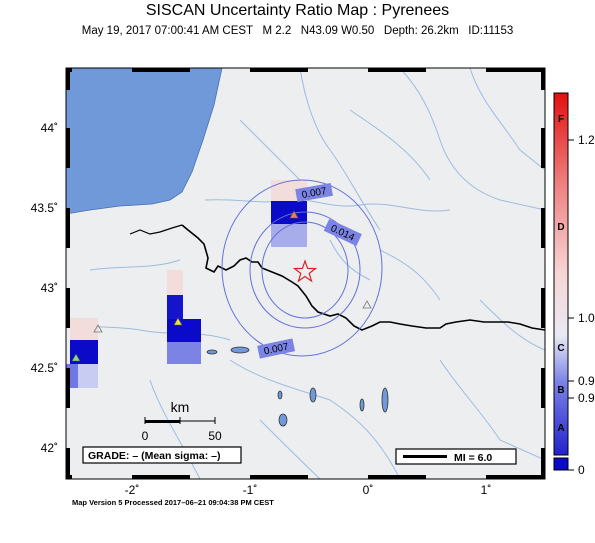 The height and width of the screenshot is (543, 595). What do you see at coordinates (560, 227) in the screenshot?
I see `colorbar-letter: D` at bounding box center [560, 227].